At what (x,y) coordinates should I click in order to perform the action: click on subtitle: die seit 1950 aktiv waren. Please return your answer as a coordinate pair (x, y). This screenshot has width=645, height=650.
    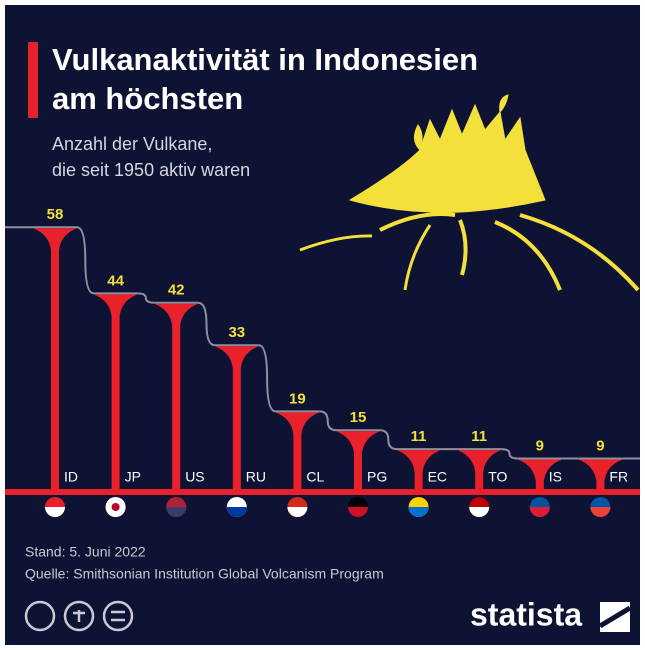
    Looking at the image, I should click on (151, 170).